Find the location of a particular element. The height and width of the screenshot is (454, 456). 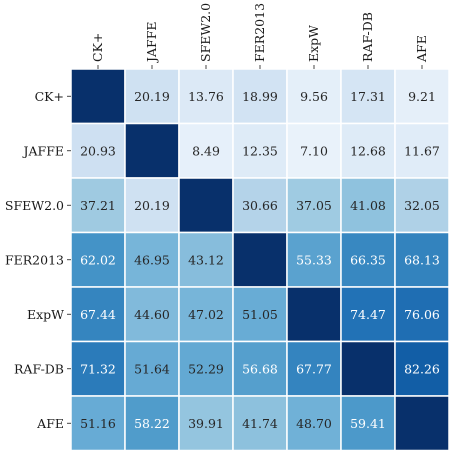

row-label: FER2013 is located at coordinates (34, 259).